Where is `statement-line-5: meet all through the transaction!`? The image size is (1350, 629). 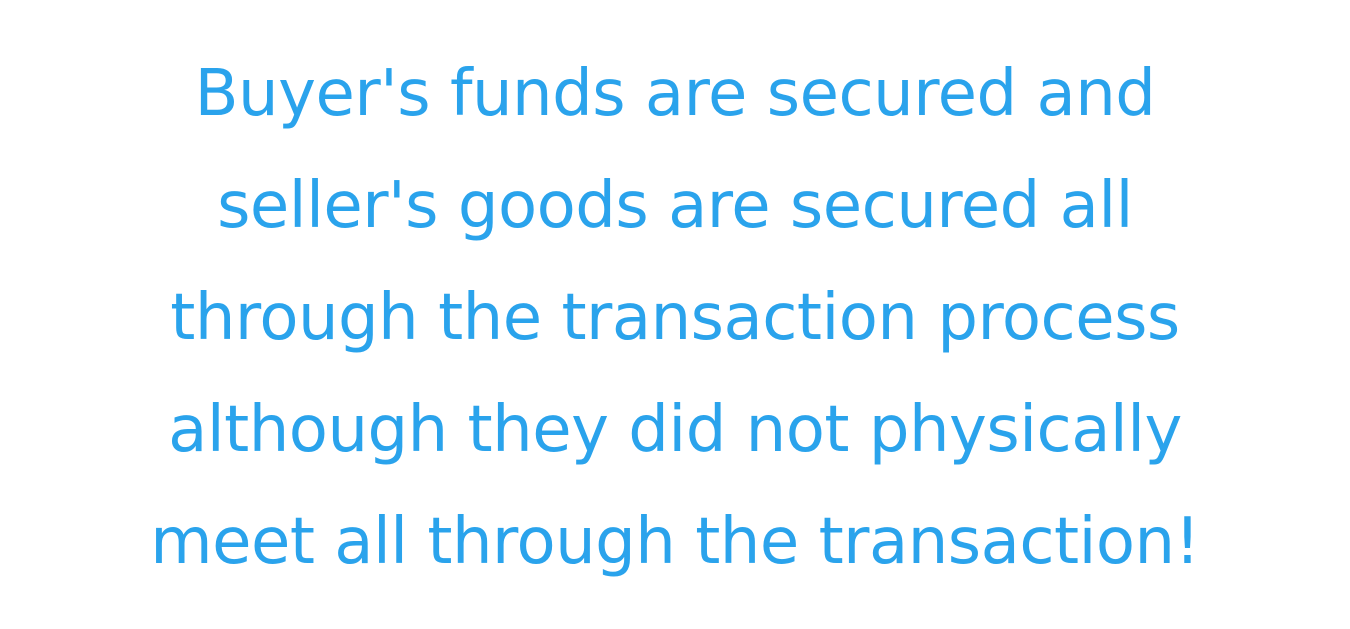 statement-line-5: meet all through the transaction! is located at coordinates (675, 542).